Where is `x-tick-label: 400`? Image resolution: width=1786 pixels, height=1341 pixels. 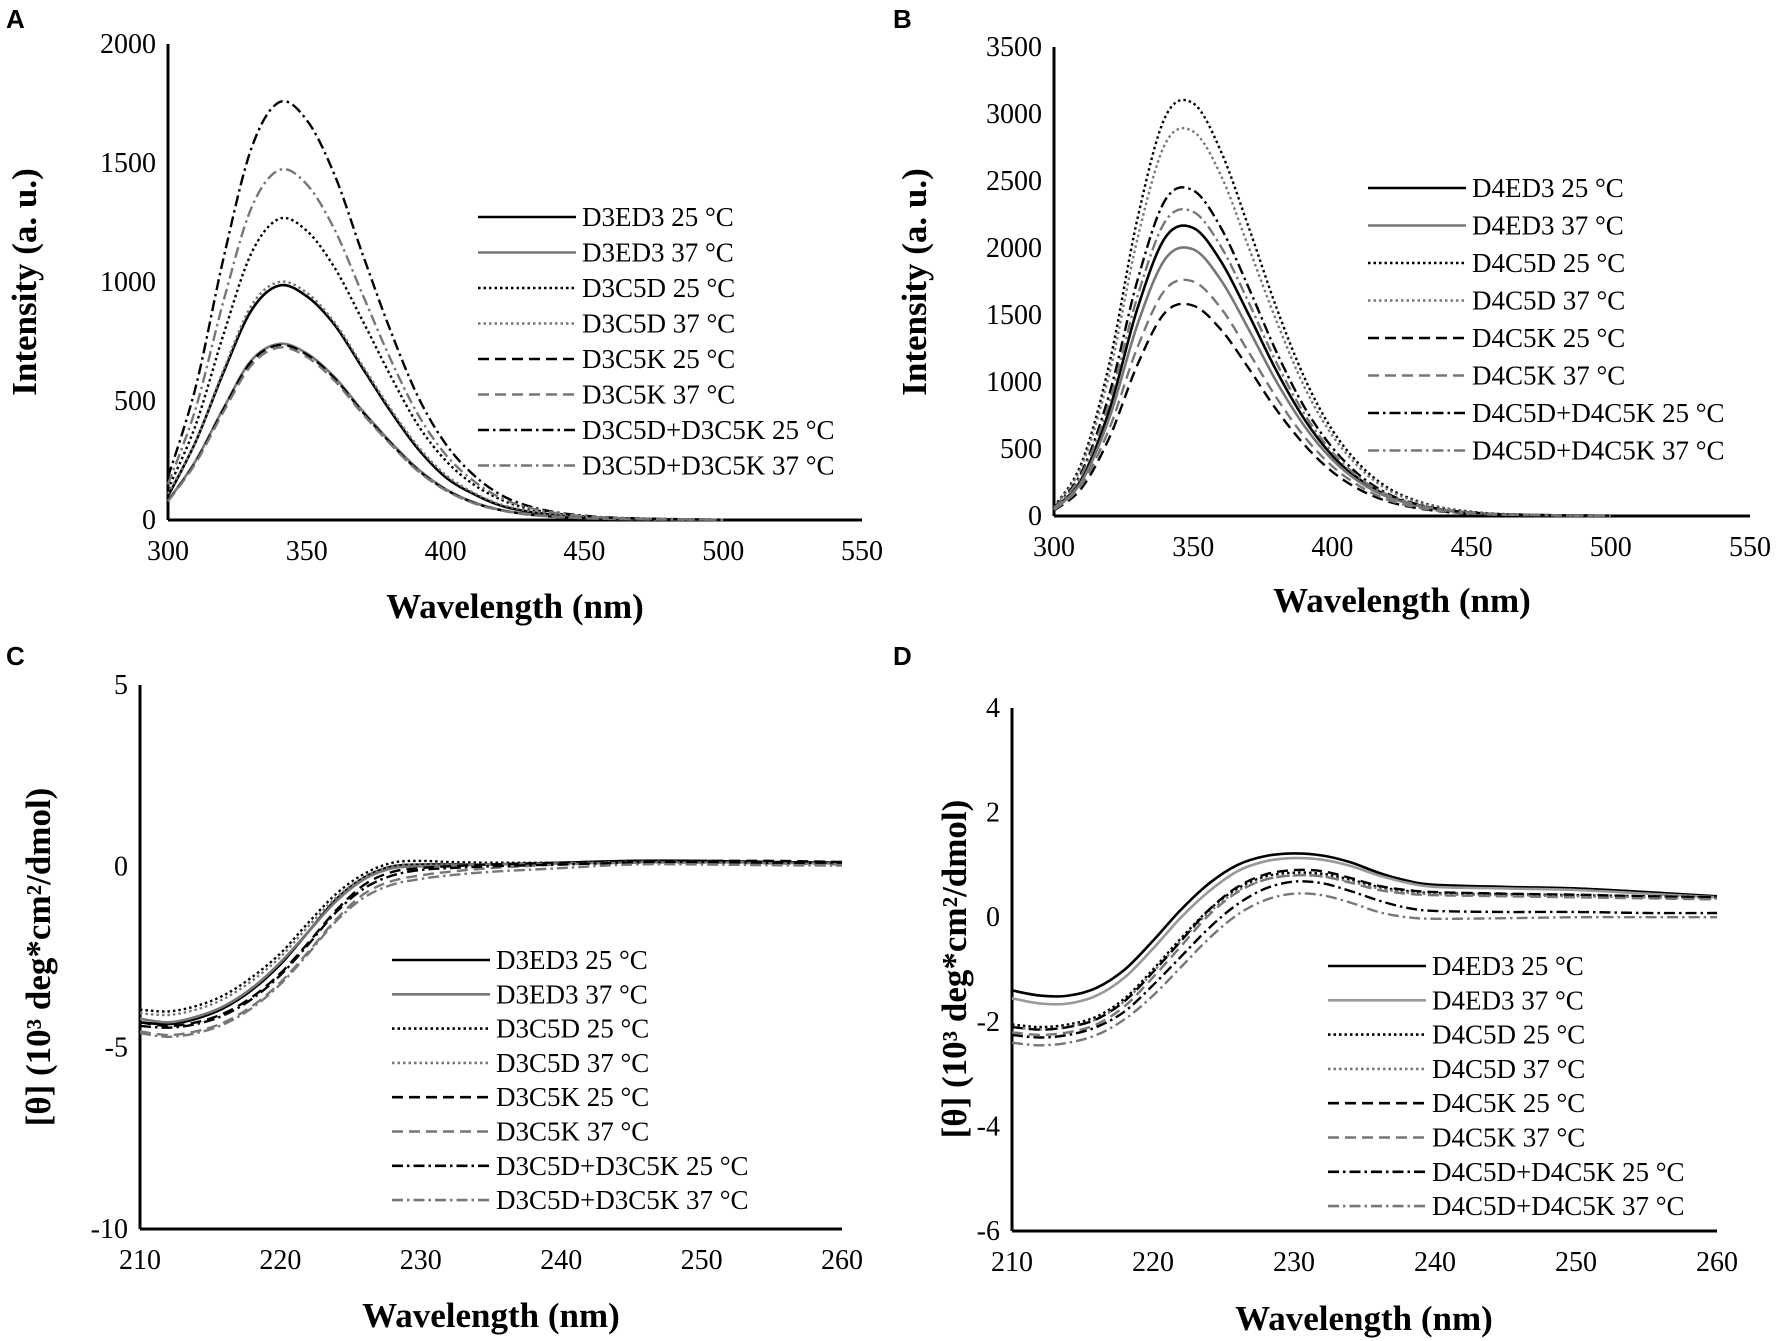 x-tick-label: 400 is located at coordinates (446, 551).